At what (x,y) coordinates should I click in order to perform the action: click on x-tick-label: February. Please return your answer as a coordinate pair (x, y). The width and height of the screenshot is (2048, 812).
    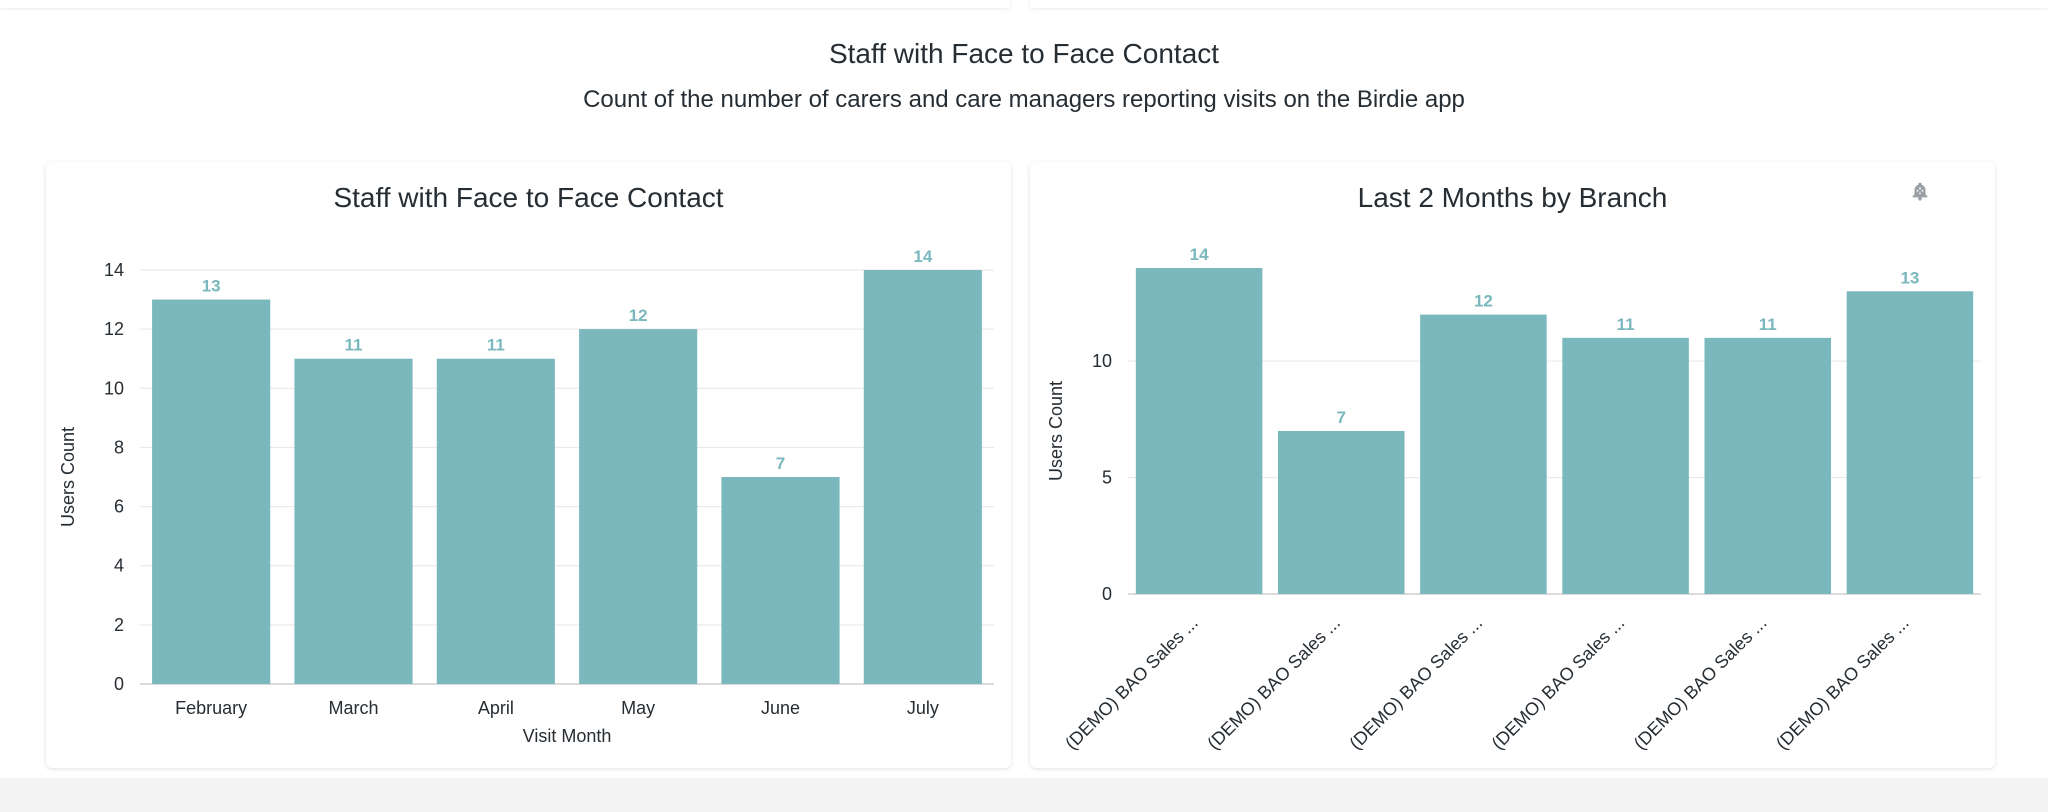
    Looking at the image, I should click on (211, 708).